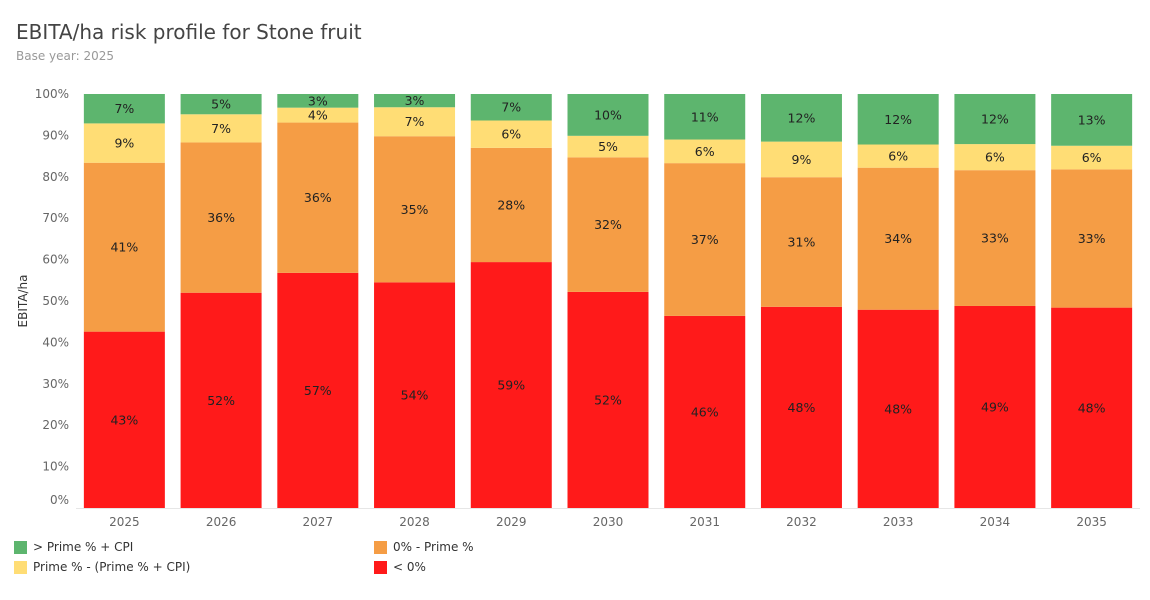 Image resolution: width=1150 pixels, height=600 pixels. Describe the element at coordinates (409, 567) in the screenshot. I see `legend-label: < 0%` at that location.